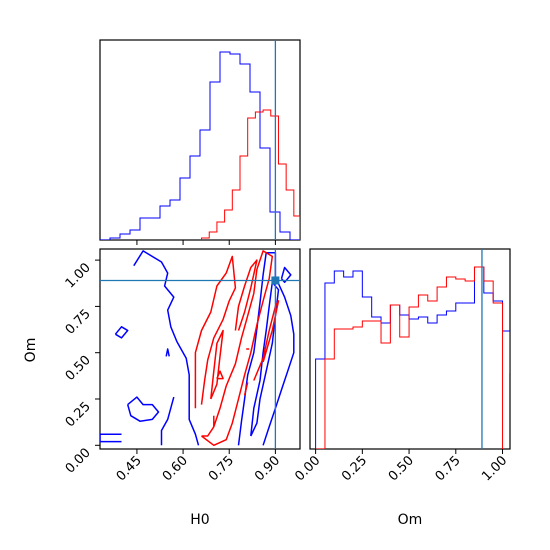  Describe the element at coordinates (78, 322) in the screenshot. I see `y-tick-label: 0.75` at that location.